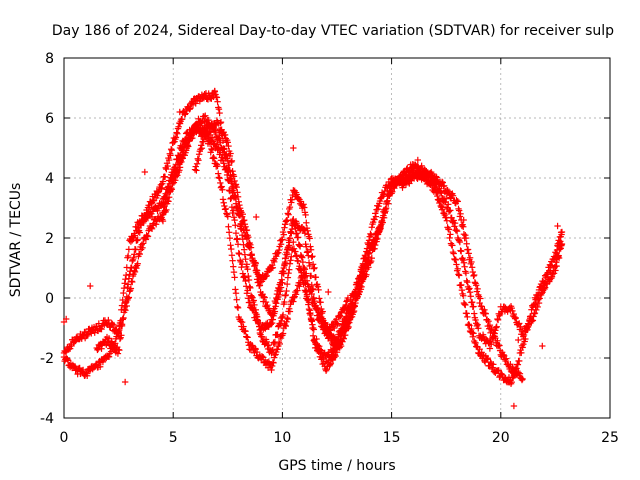 This screenshot has width=640, height=480. Describe the element at coordinates (501, 438) in the screenshot. I see `x-tick-label: 20` at that location.